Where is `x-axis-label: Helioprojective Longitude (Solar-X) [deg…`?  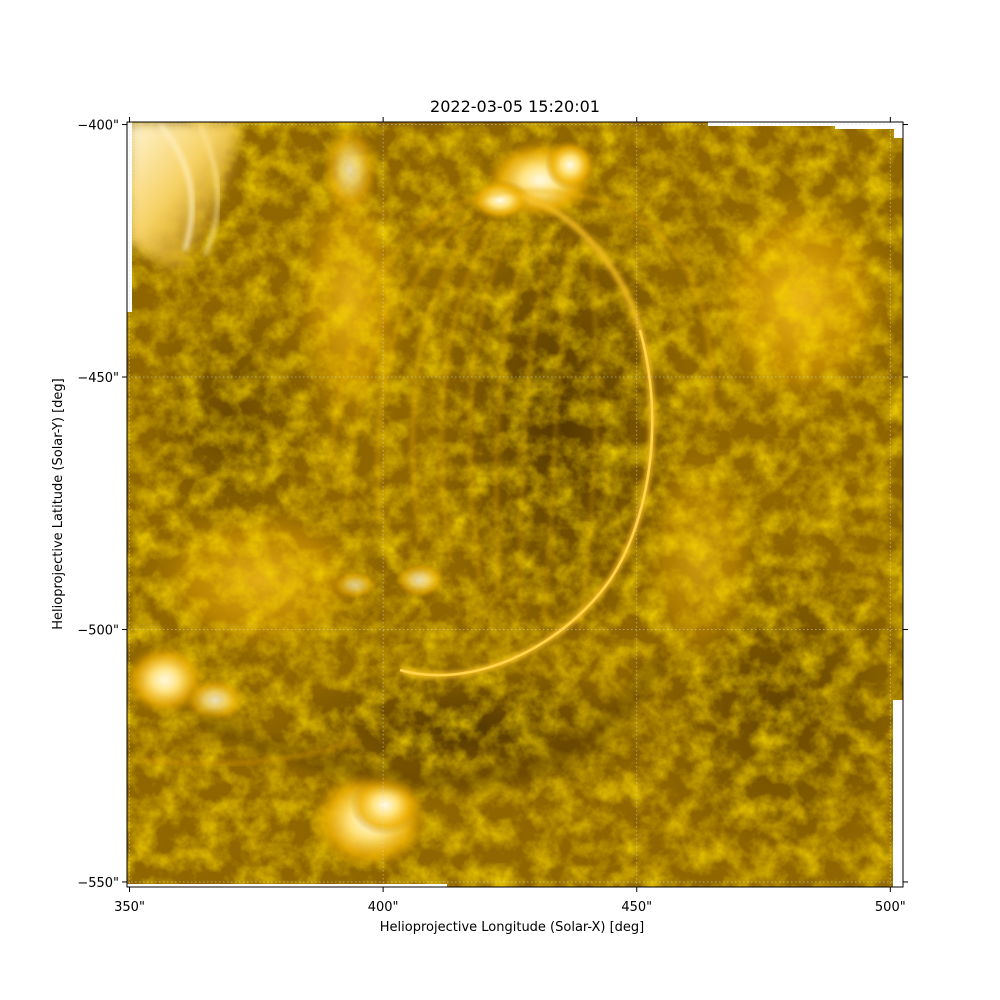
x-axis-label: Helioprojective Longitude (Solar-X) [deg… is located at coordinates (512, 927).